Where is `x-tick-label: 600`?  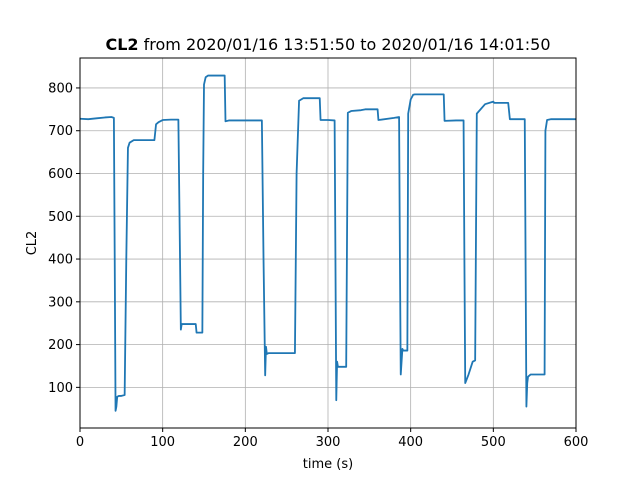 x-tick-label: 600 is located at coordinates (576, 442).